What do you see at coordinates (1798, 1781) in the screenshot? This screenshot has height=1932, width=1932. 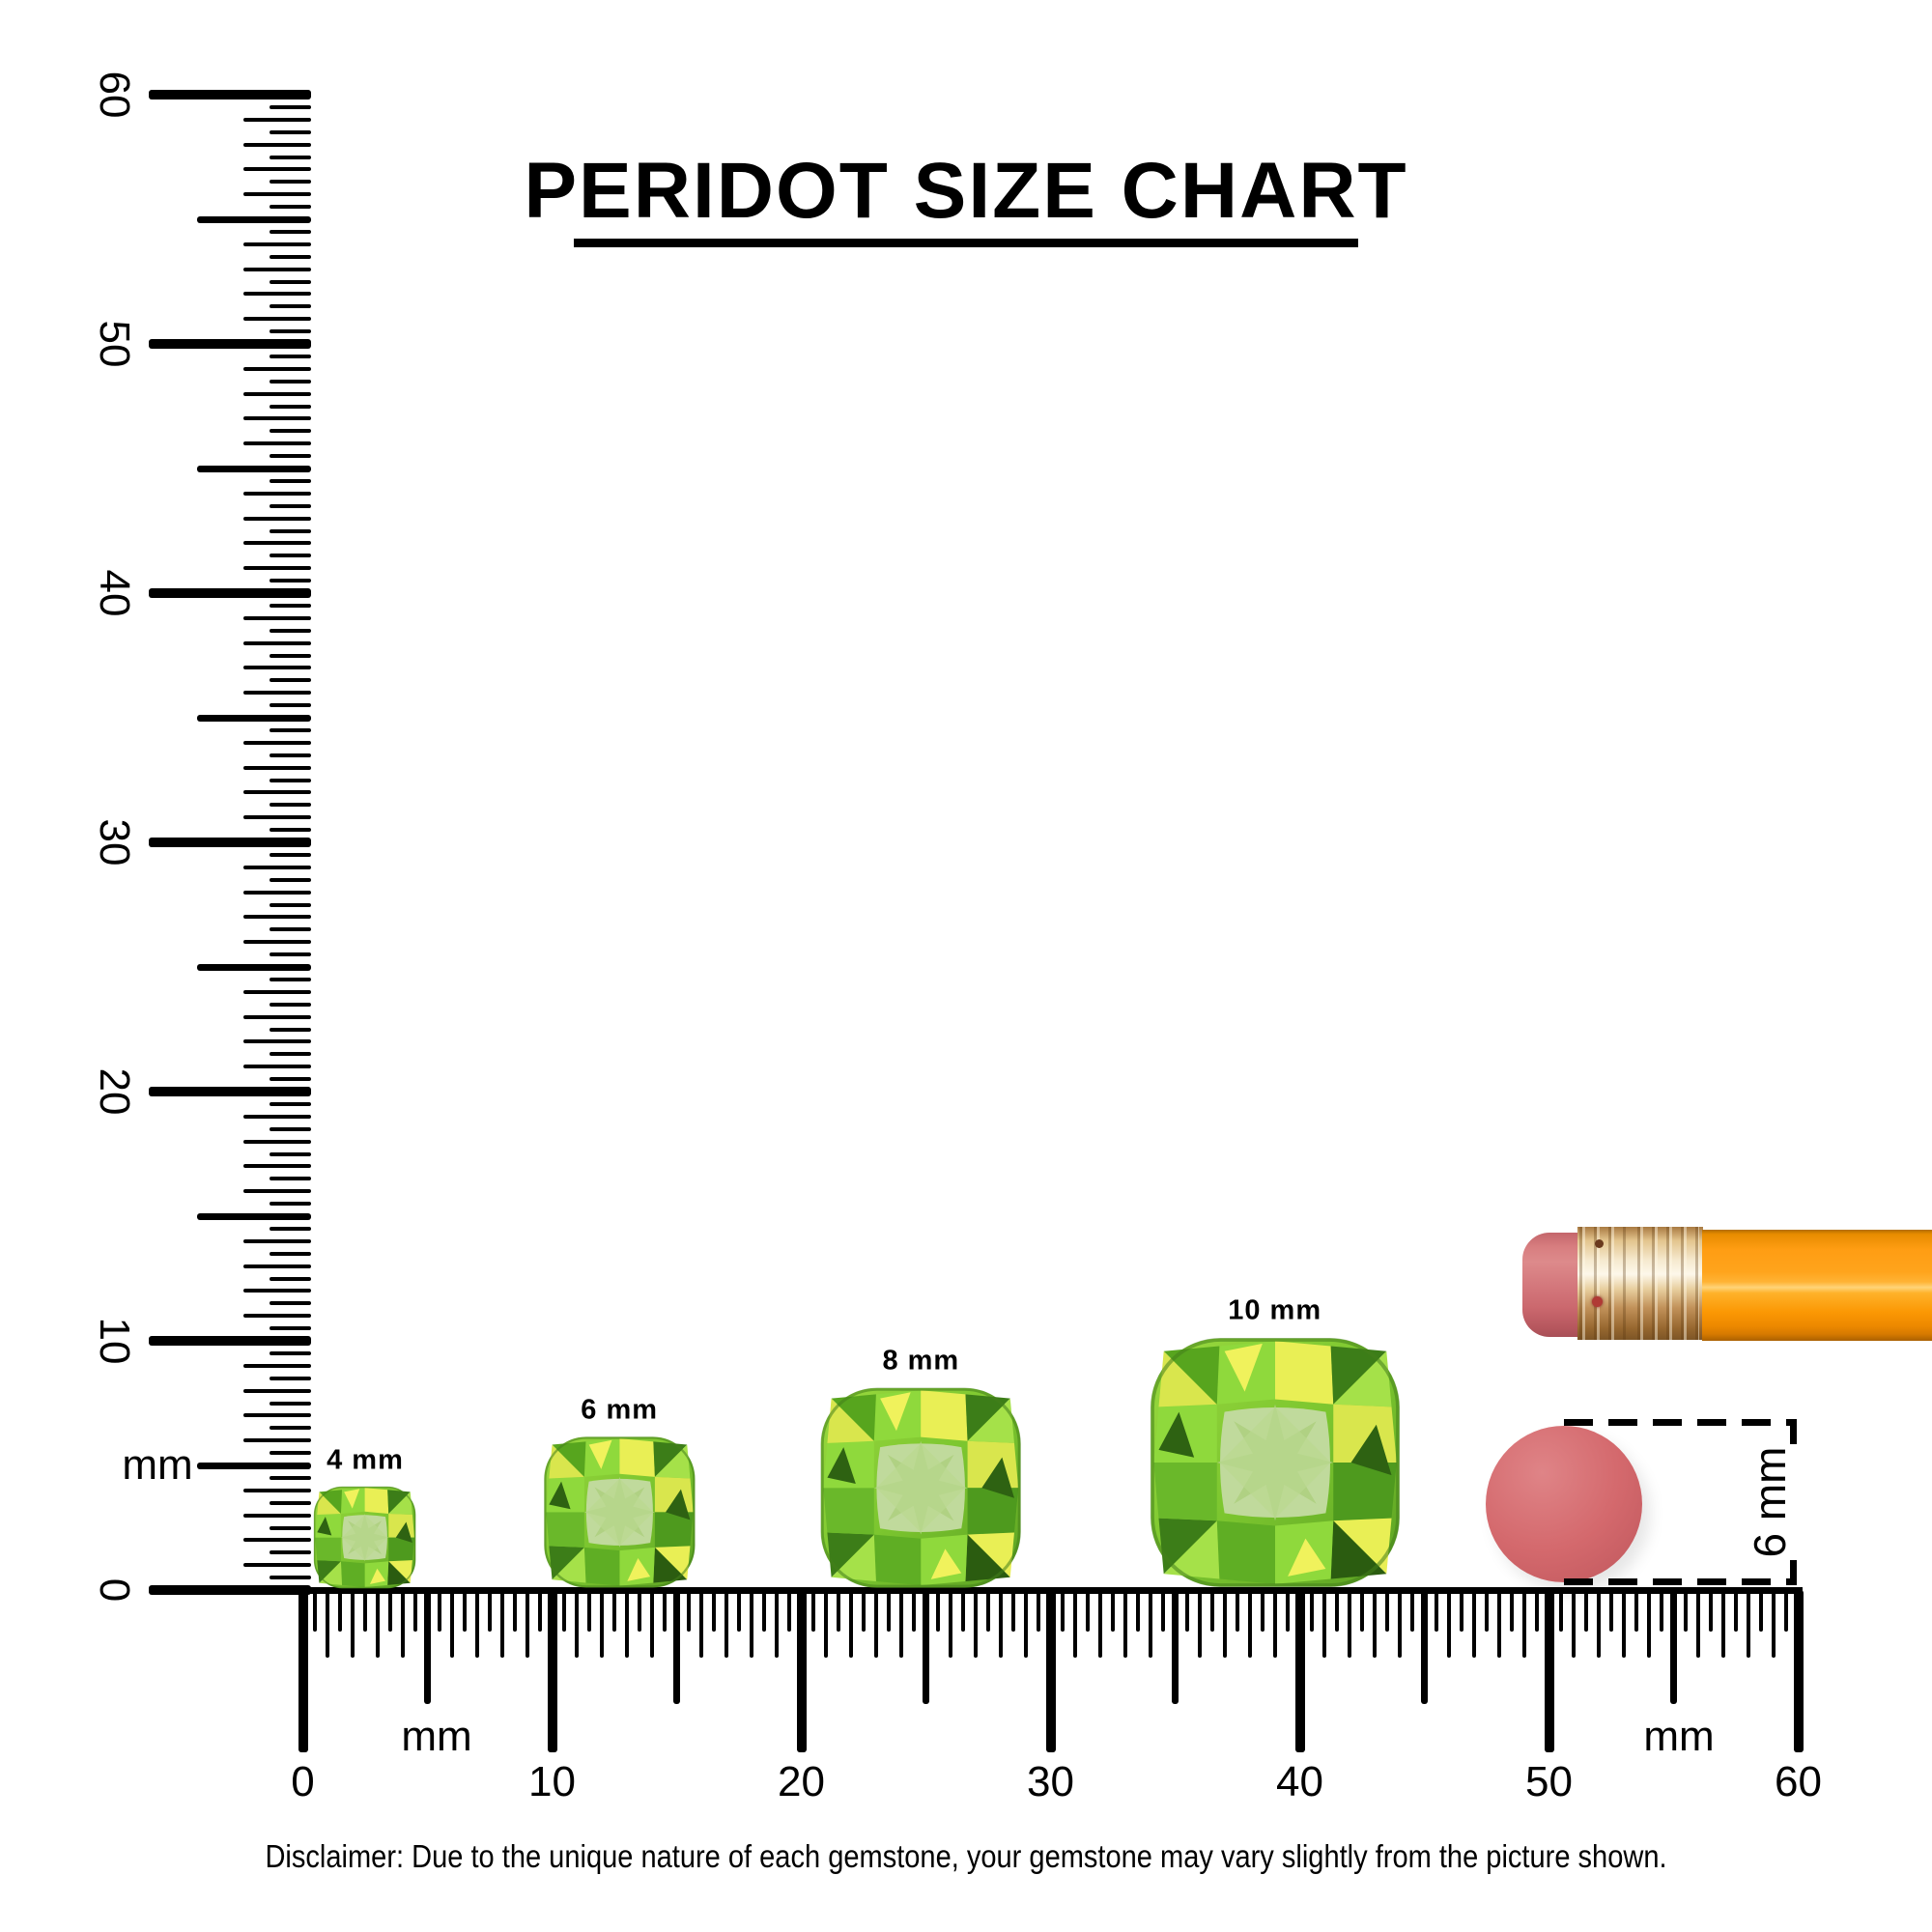 I see `horizontal-ruler-number: 60` at bounding box center [1798, 1781].